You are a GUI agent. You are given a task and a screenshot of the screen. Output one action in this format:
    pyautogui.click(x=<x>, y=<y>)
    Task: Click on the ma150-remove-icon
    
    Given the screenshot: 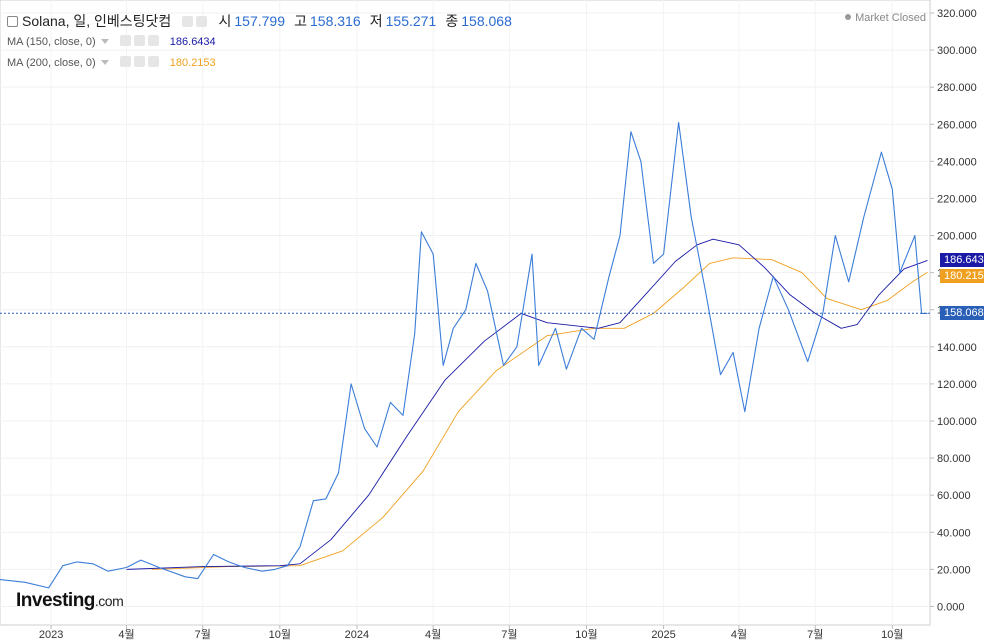 What is the action you would take?
    pyautogui.click(x=153, y=40)
    